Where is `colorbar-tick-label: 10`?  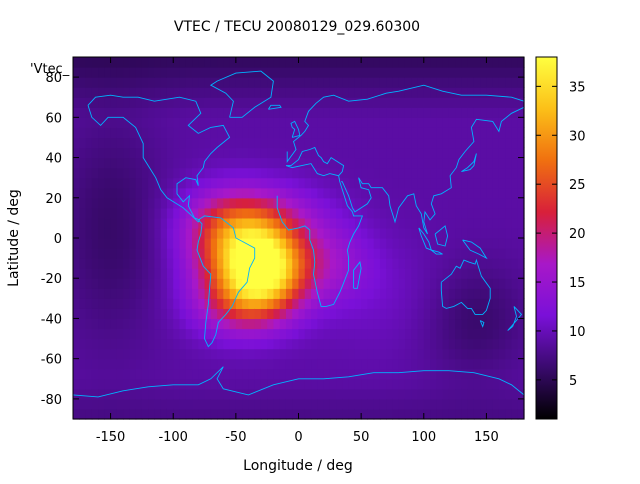 colorbar-tick-label: 10 is located at coordinates (577, 332).